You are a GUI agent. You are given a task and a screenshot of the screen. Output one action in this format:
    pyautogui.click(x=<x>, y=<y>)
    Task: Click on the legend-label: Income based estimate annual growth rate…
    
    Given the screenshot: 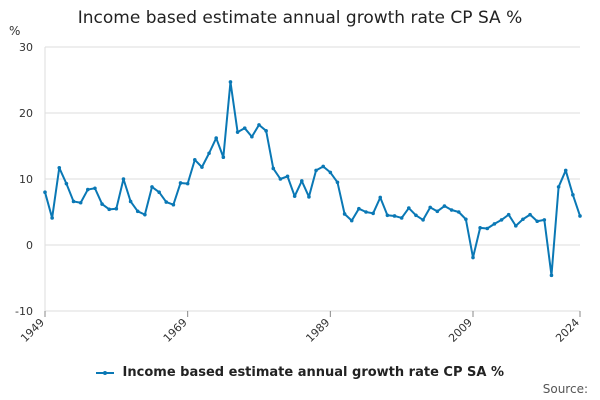 What is the action you would take?
    pyautogui.click(x=313, y=372)
    